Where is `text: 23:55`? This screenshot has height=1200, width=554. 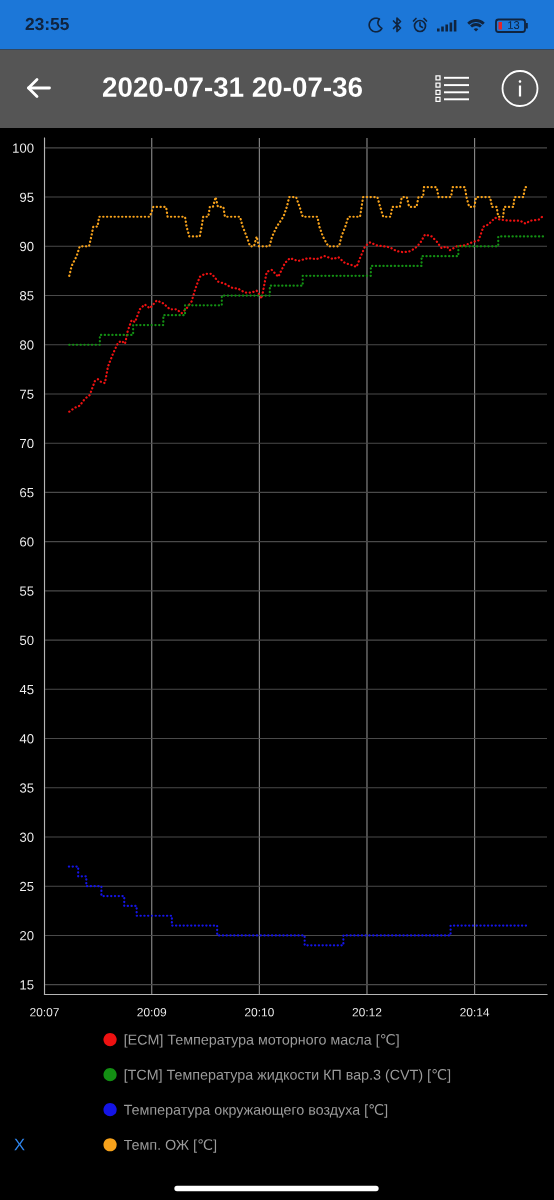 text: 23:55 is located at coordinates (47, 24).